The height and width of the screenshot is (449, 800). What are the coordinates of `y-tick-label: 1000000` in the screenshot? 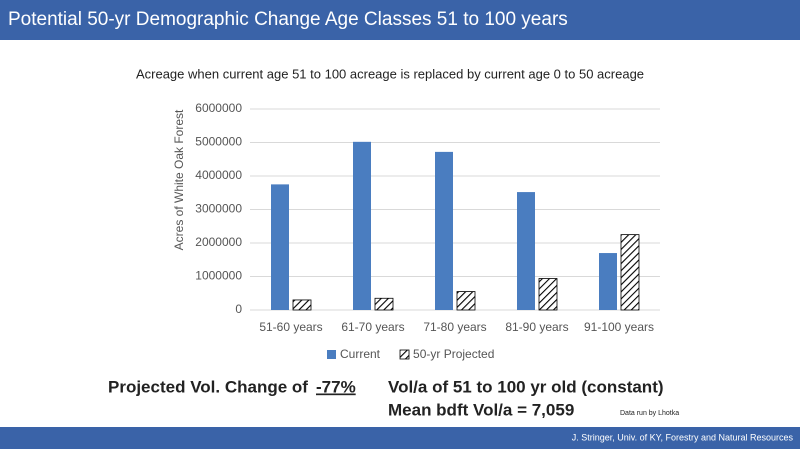 It's located at (218, 276).